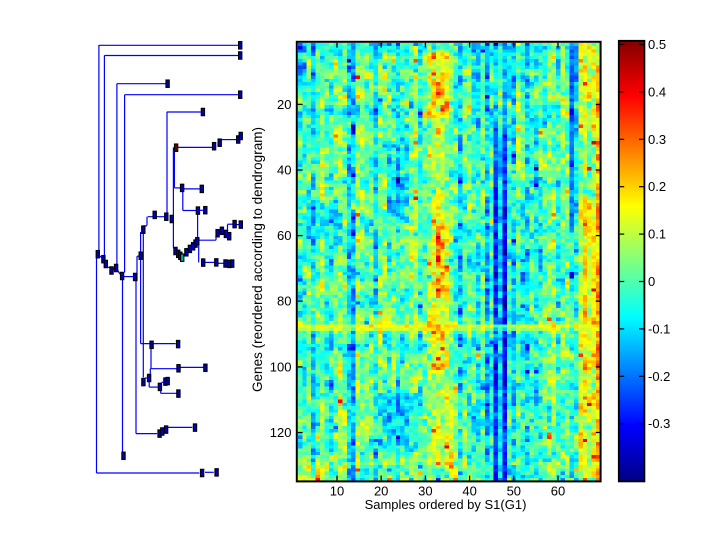 The image size is (720, 545). What do you see at coordinates (659, 328) in the screenshot?
I see `svg-text: -0.1` at bounding box center [659, 328].